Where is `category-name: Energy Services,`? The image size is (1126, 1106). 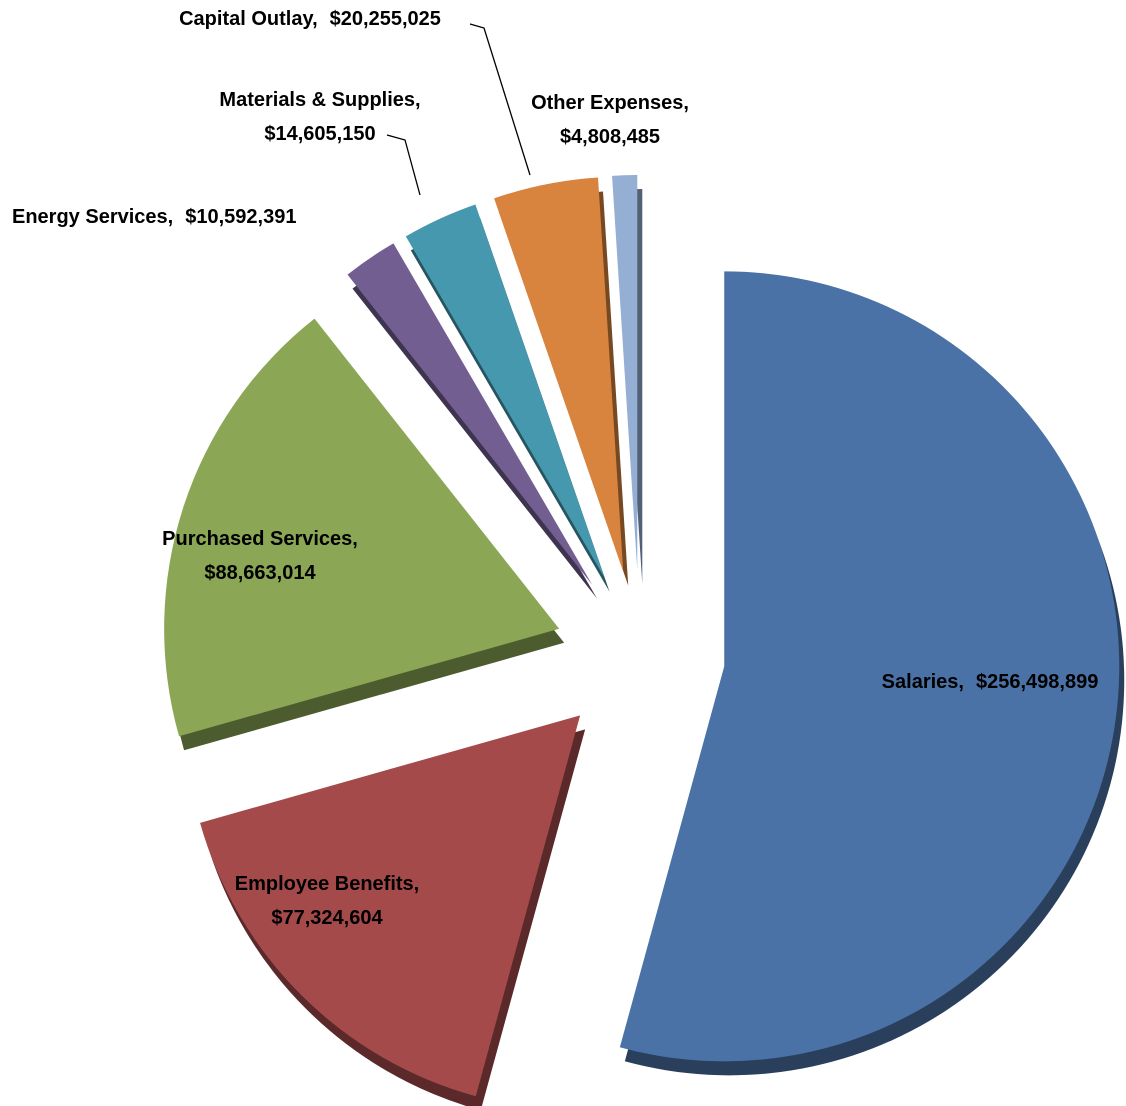
category-name: Energy Services, is located at coordinates (92, 217).